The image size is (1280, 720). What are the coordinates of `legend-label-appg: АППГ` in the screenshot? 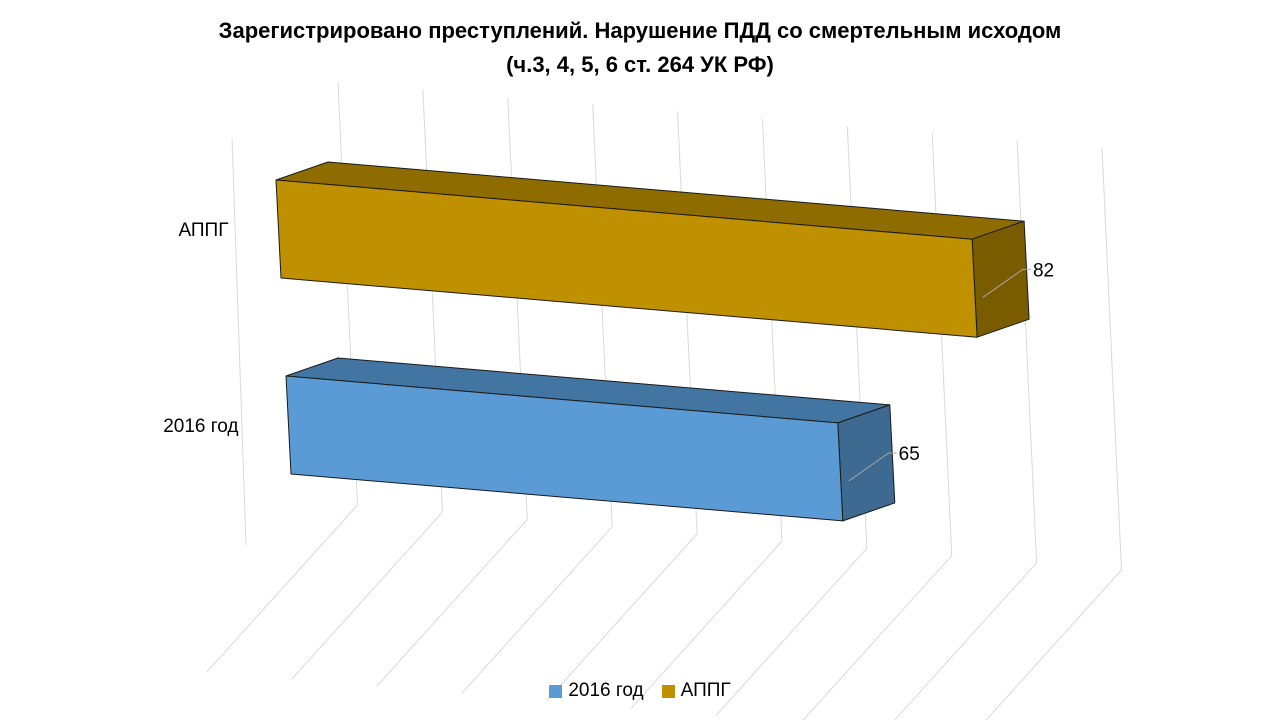 It's located at (705, 690).